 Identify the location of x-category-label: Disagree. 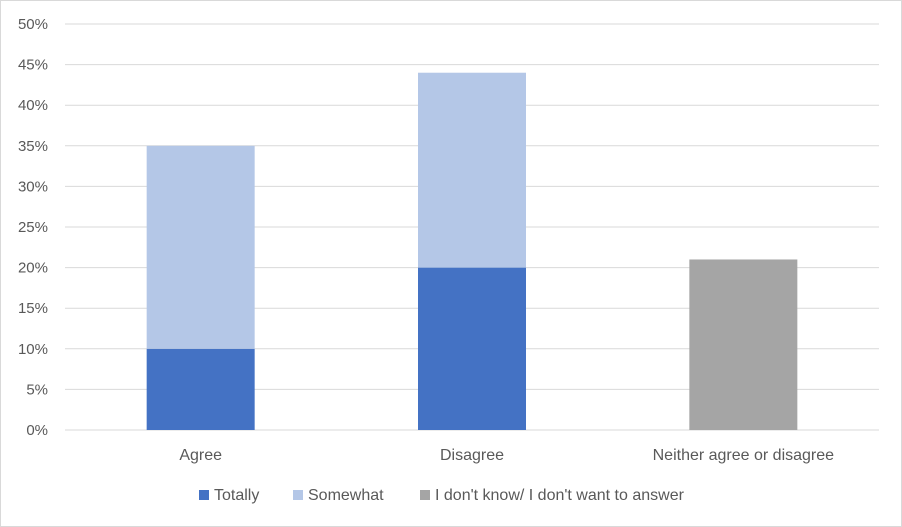
(472, 455).